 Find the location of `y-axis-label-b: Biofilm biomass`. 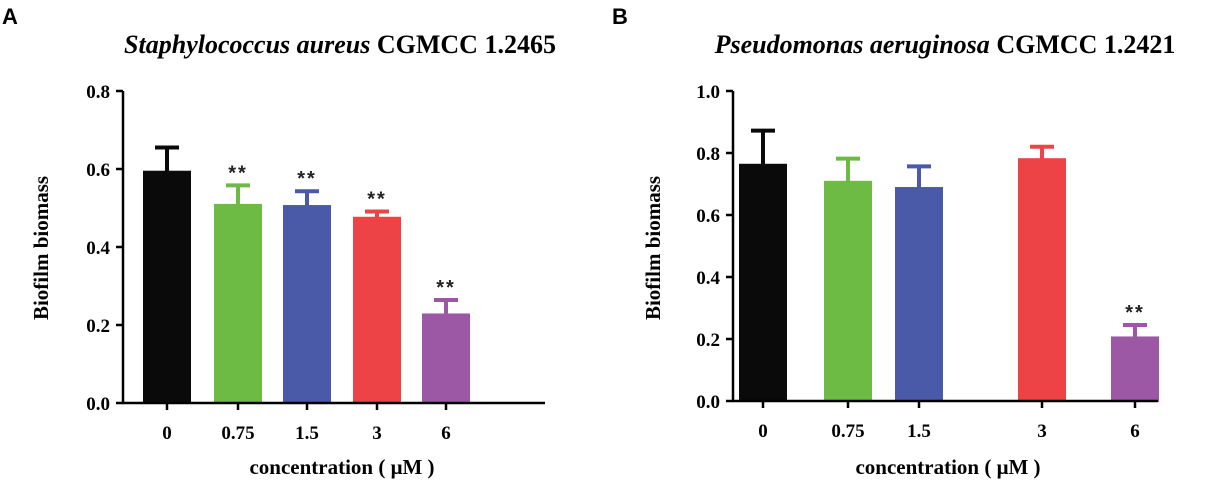

y-axis-label-b: Biofilm biomass is located at coordinates (653, 248).